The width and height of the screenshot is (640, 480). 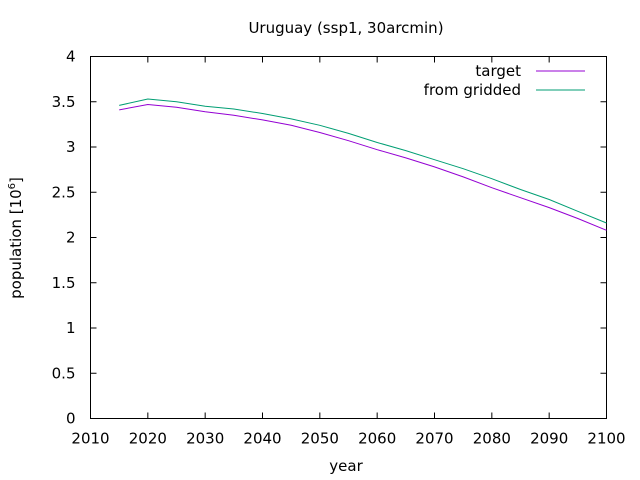 I want to click on y-tick-label: 3, so click(x=71, y=147).